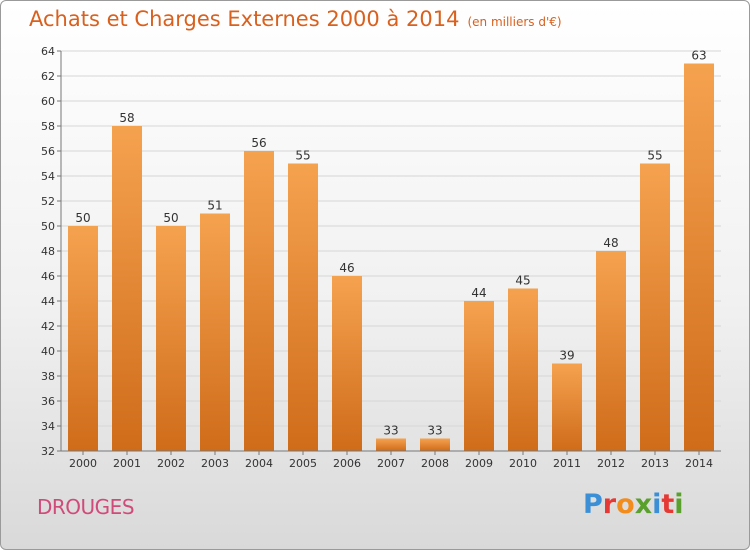  Describe the element at coordinates (347, 463) in the screenshot. I see `x-tick-label: 2006` at that location.